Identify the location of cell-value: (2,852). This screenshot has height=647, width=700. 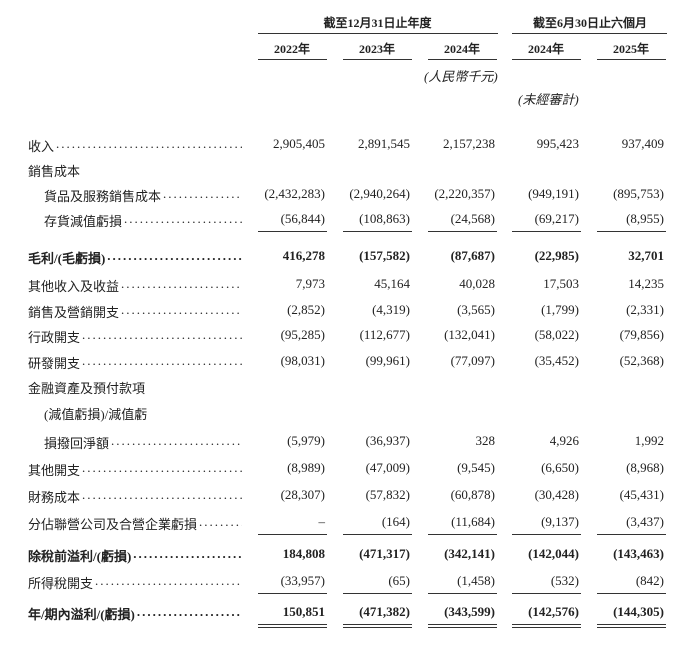
(306, 309).